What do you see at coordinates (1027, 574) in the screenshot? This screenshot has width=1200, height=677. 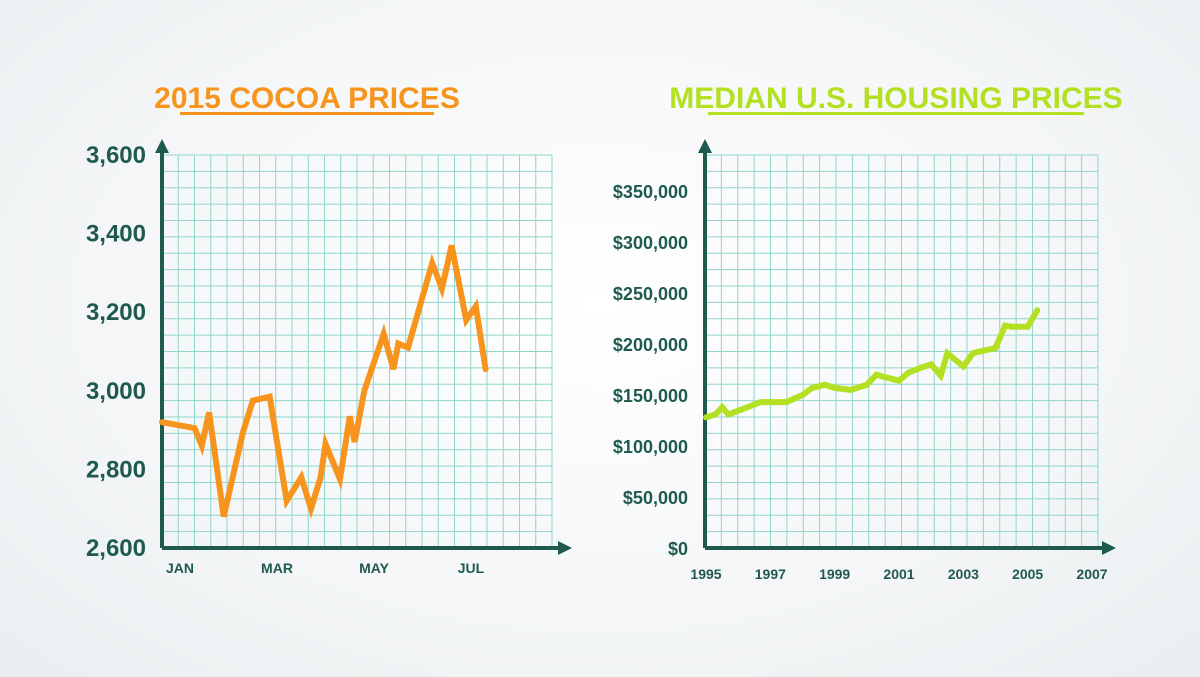 I see `x-tick-label: 2005` at bounding box center [1027, 574].